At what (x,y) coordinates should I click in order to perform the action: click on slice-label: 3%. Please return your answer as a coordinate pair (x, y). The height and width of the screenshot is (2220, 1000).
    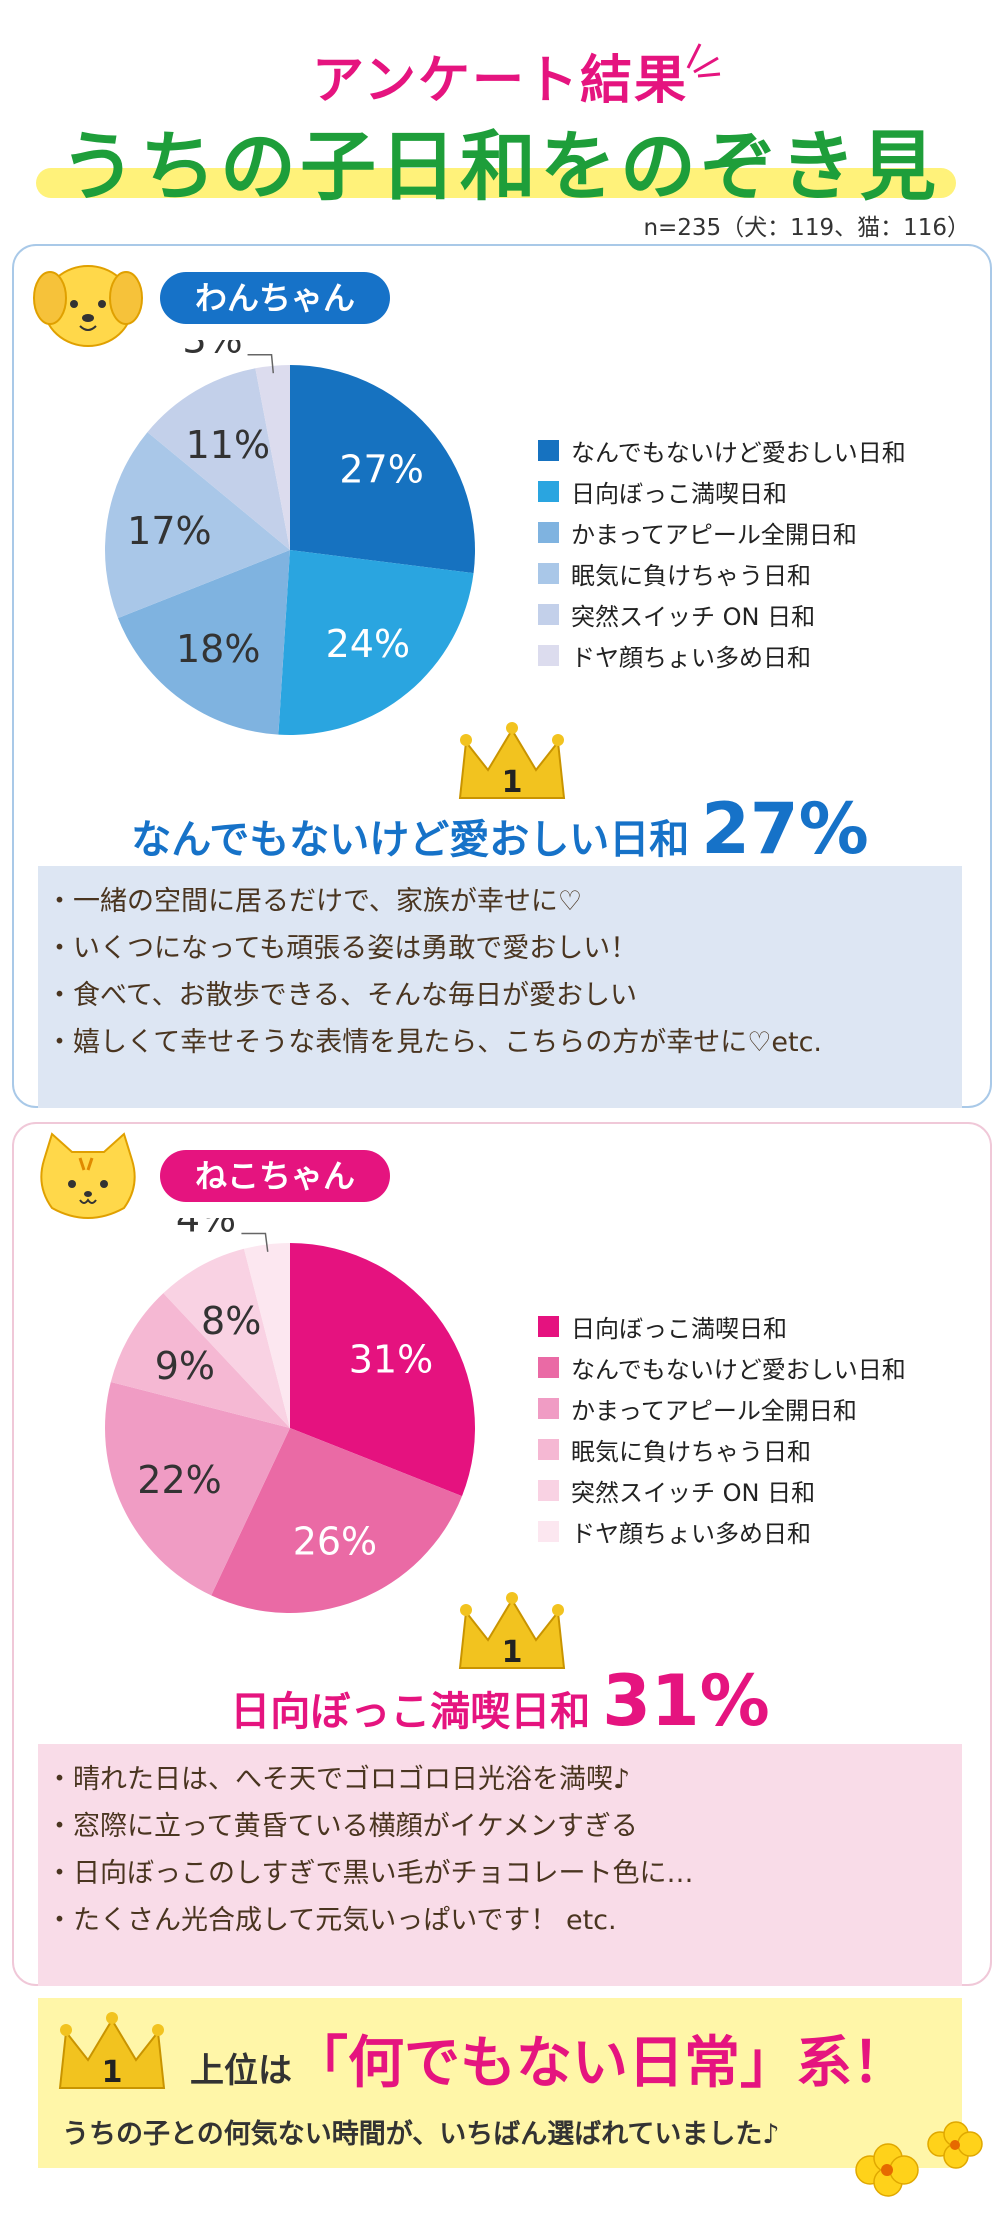
    Looking at the image, I should click on (212, 351).